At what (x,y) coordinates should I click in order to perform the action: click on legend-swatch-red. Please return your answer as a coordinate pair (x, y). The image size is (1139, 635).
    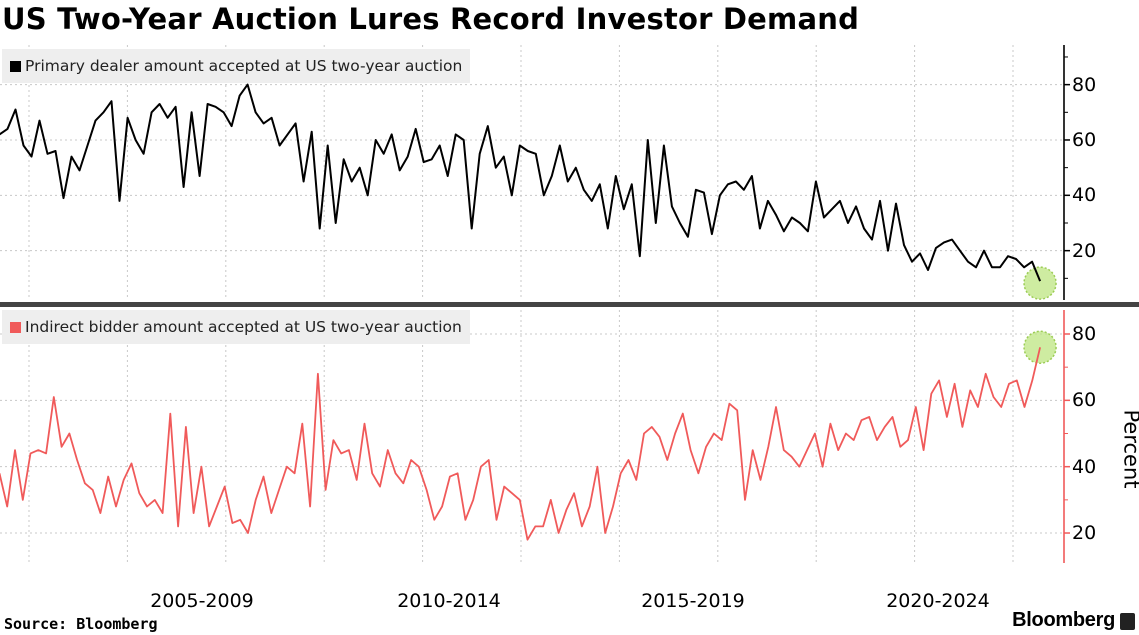
    Looking at the image, I should click on (15, 327).